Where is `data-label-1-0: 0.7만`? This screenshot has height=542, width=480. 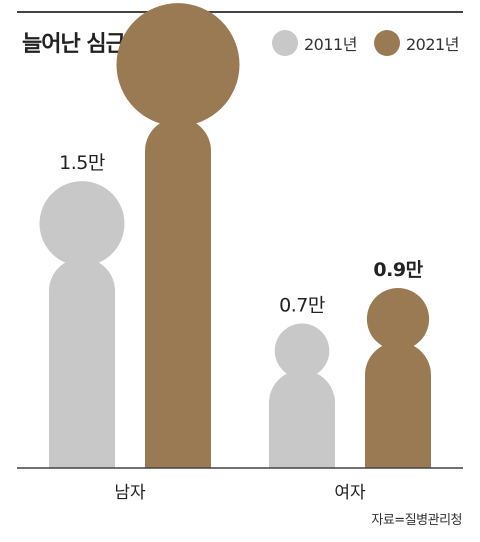 data-label-1-0: 0.7만 is located at coordinates (302, 306).